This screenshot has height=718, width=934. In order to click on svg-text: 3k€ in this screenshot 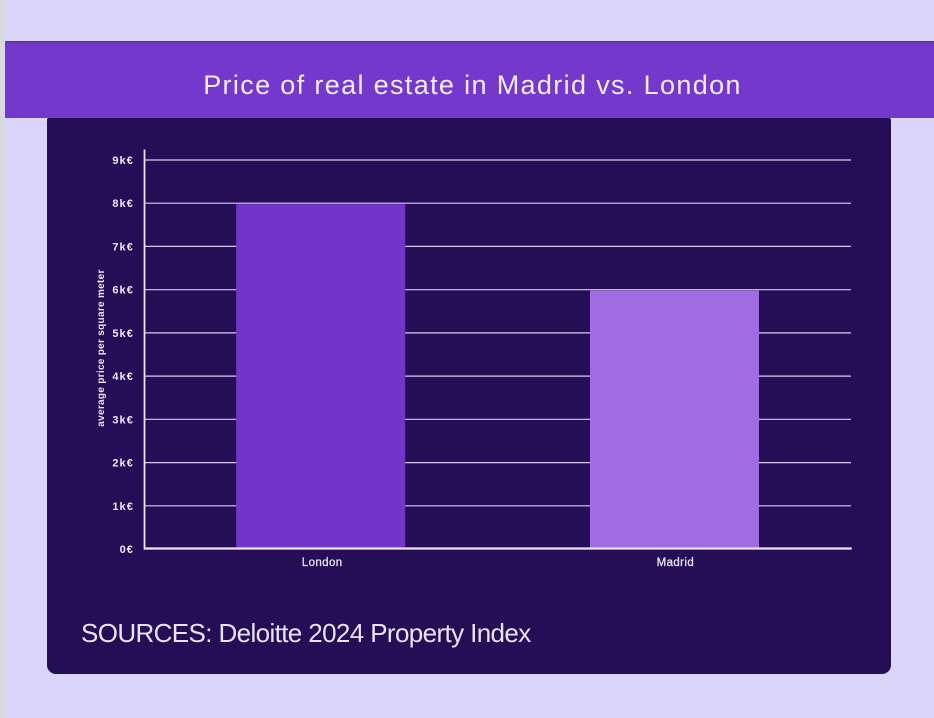, I will do `click(123, 420)`.